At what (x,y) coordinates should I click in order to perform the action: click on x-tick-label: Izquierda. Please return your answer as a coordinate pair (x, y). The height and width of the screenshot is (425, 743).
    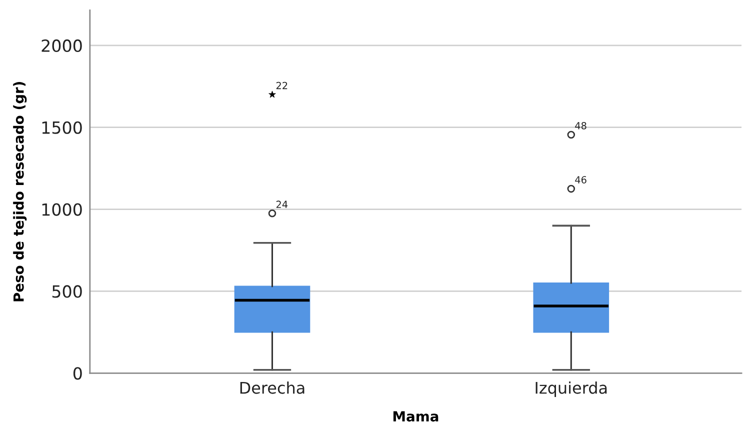
    Looking at the image, I should click on (571, 389).